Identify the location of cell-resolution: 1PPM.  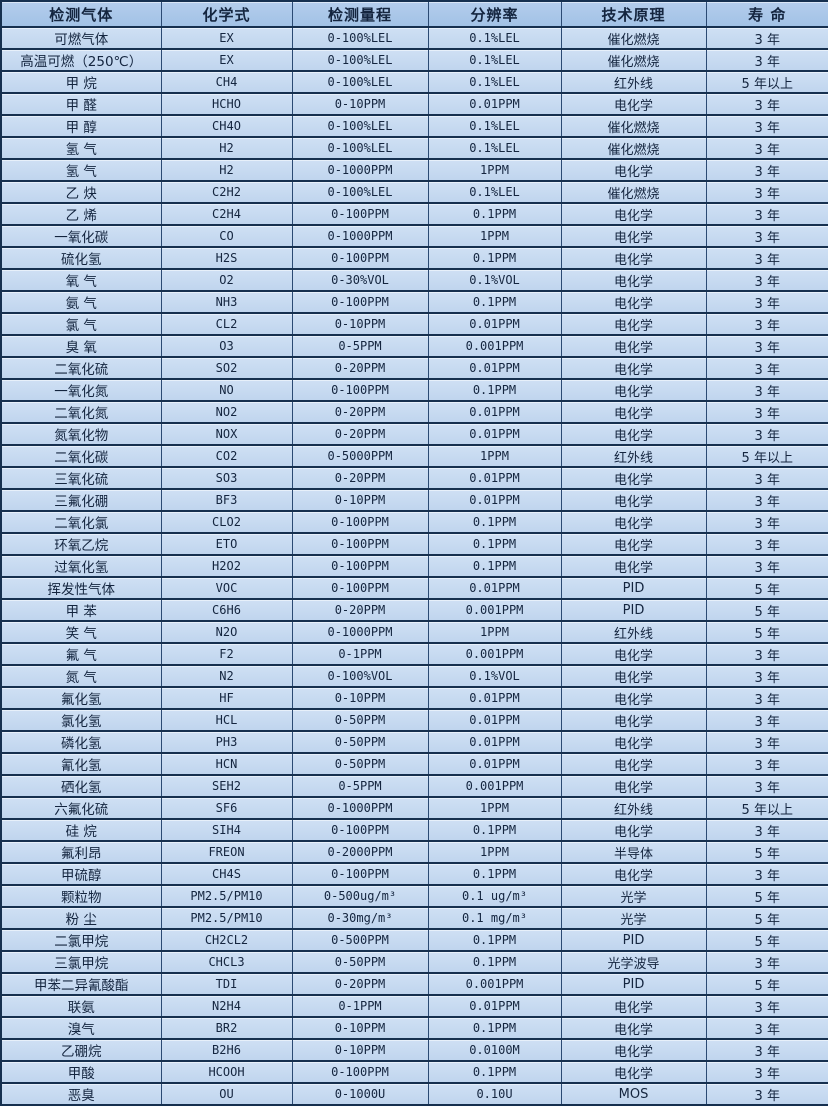
(494, 632).